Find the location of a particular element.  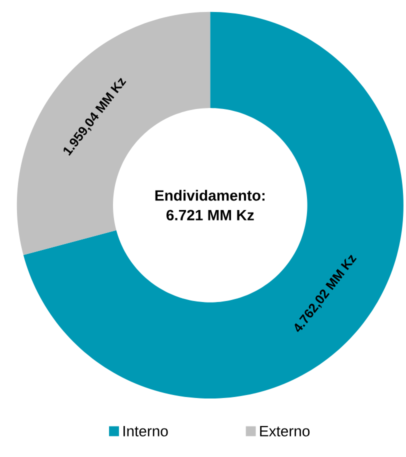

text: 6.721 MM Kz is located at coordinates (210, 215).